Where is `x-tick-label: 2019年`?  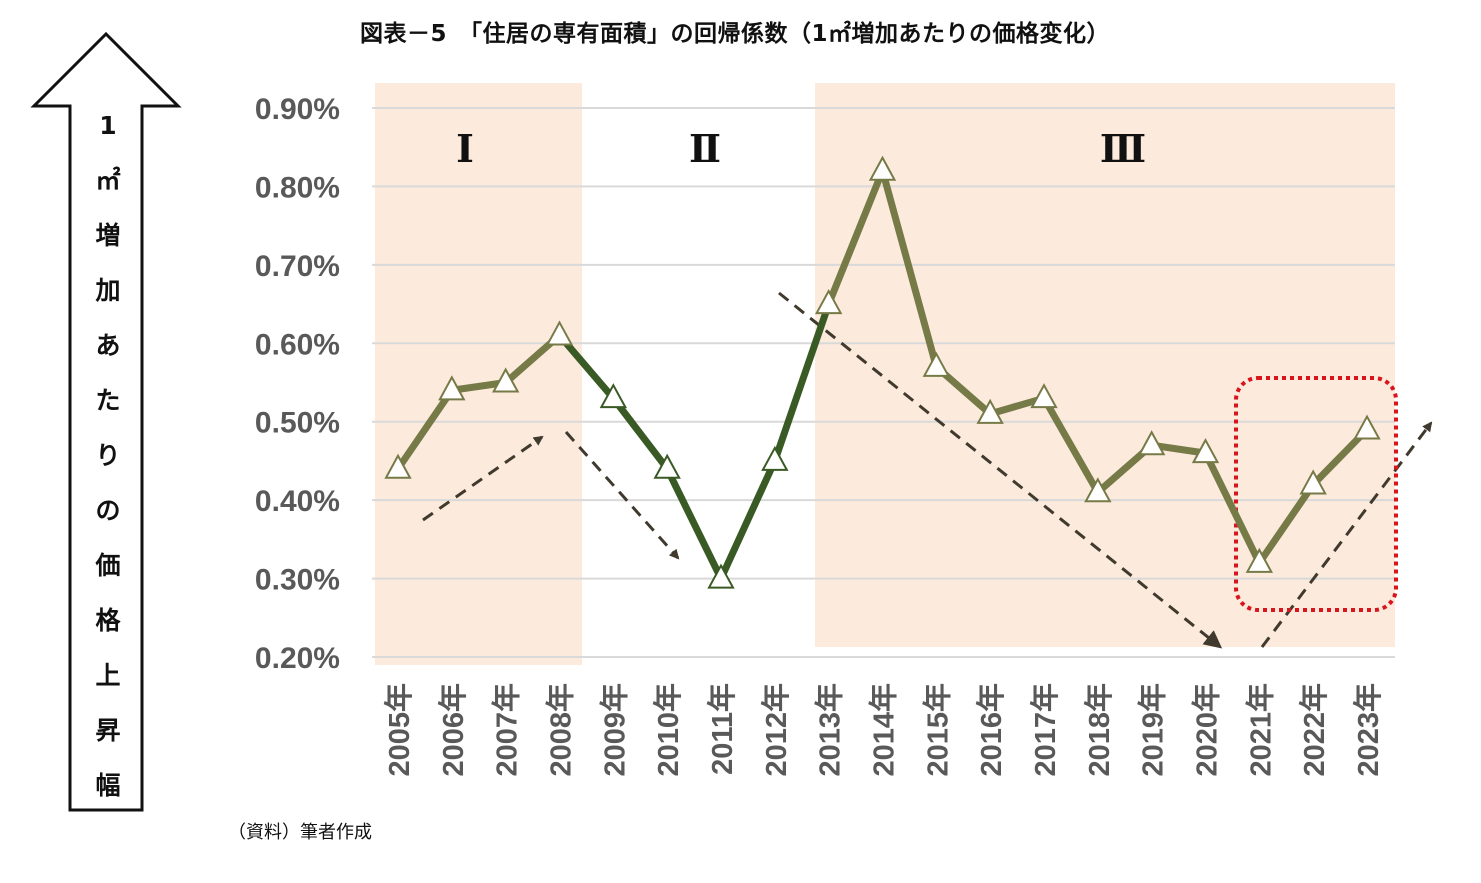 x-tick-label: 2019年 is located at coordinates (1153, 730).